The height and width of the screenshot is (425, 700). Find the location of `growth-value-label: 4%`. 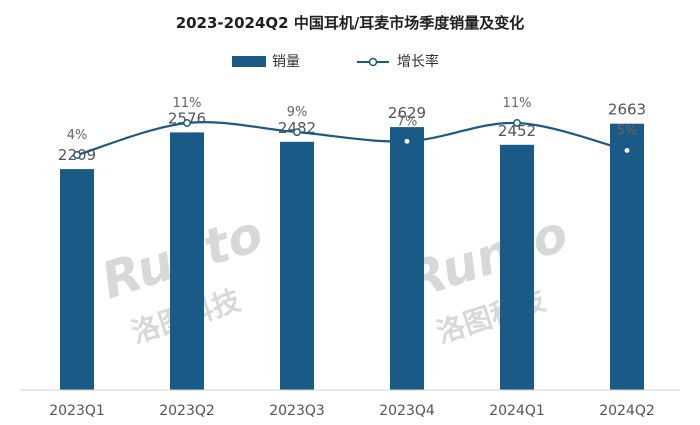

growth-value-label: 4% is located at coordinates (77, 135).